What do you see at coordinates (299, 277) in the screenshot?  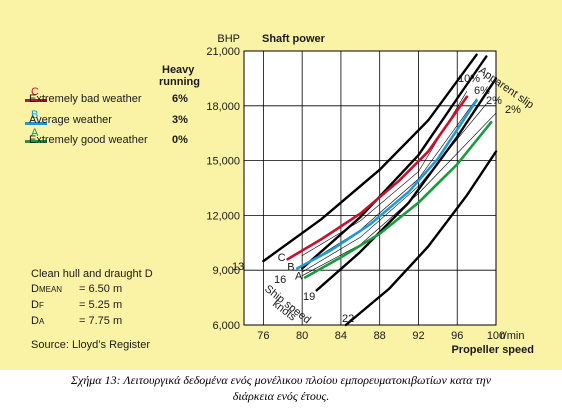 I see `series-letter-a: A` at bounding box center [299, 277].